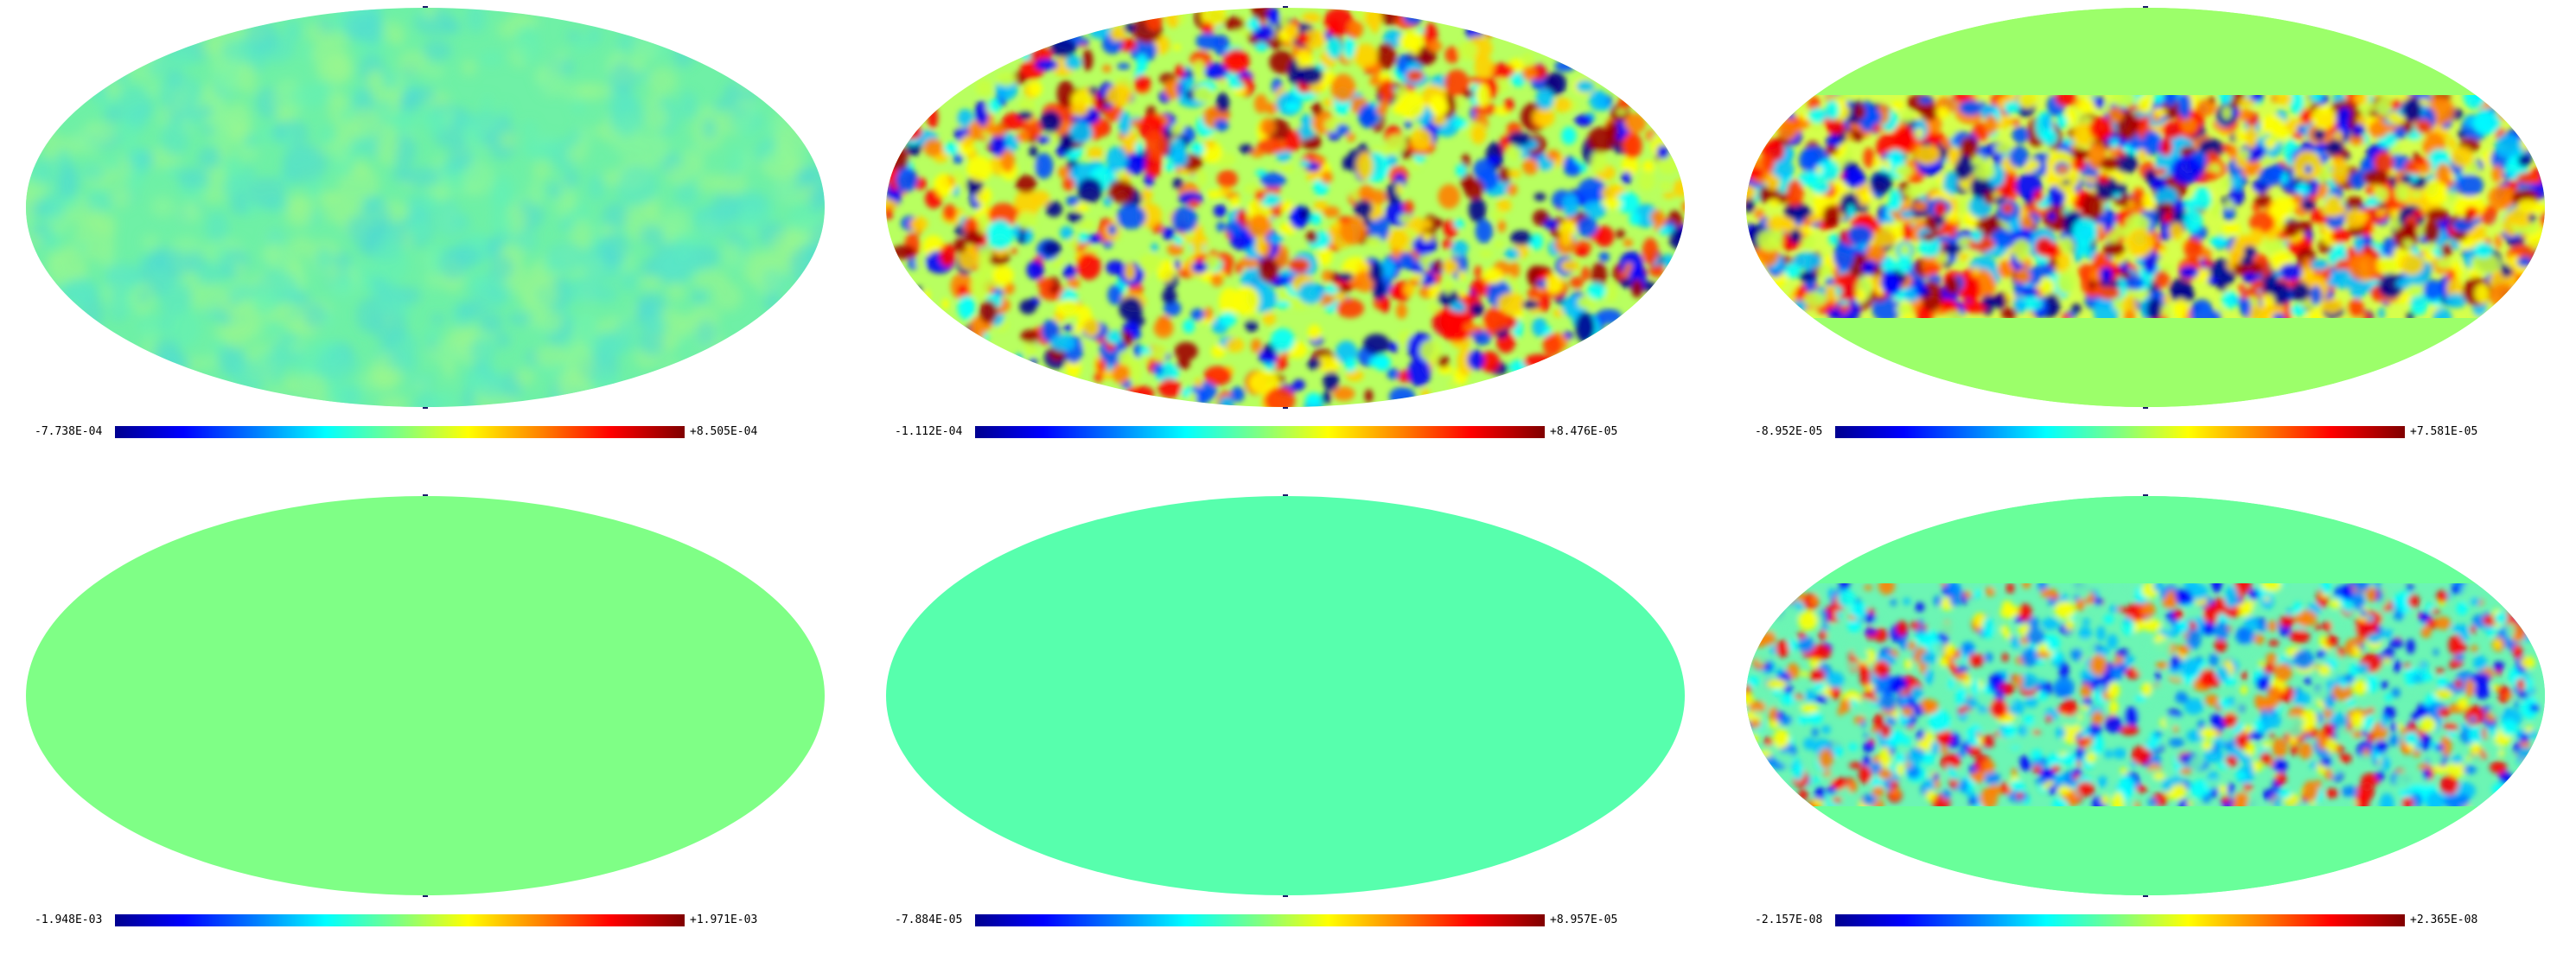  What do you see at coordinates (724, 919) in the screenshot?
I see `colorbar-max-label: +1.971E-03` at bounding box center [724, 919].